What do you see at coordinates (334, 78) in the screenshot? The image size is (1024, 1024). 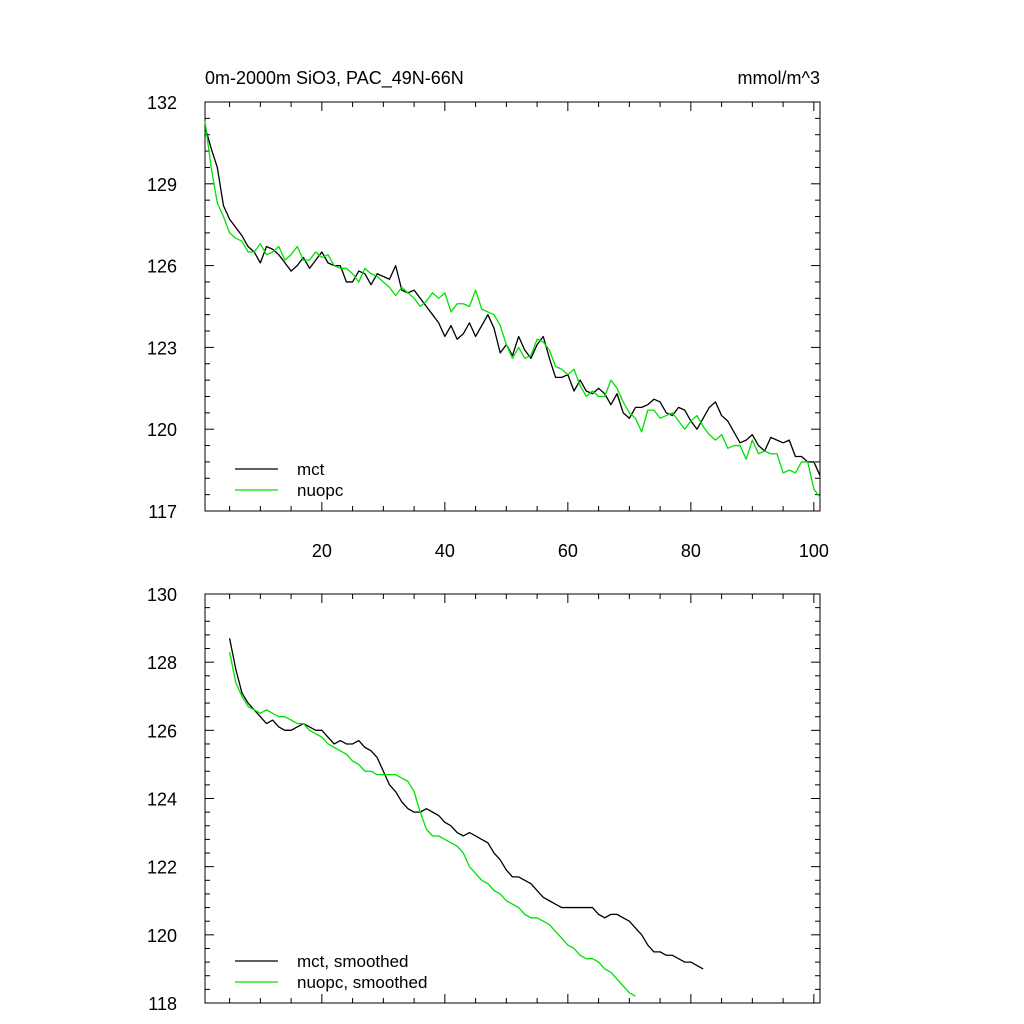 I see `chart-title: 0m-2000m SiO3, PAC_49N-66N` at bounding box center [334, 78].